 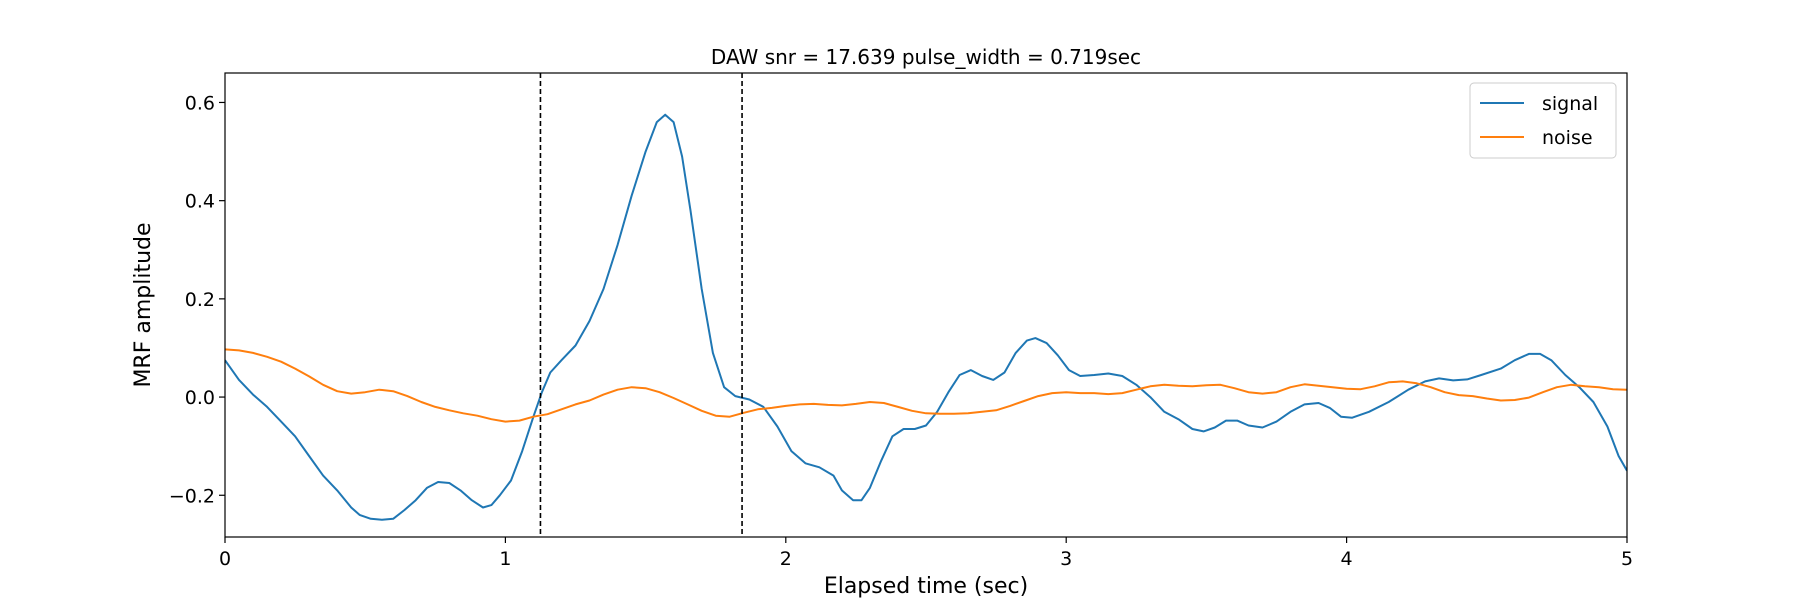 I want to click on y-tick-label: 0.4, so click(x=200, y=202).